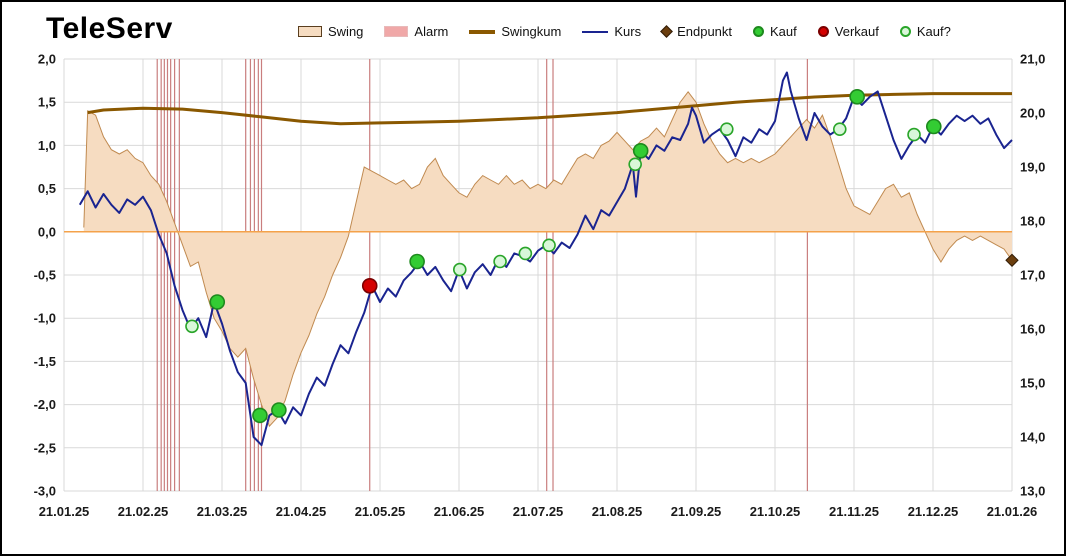 The height and width of the screenshot is (556, 1066). What do you see at coordinates (45, 361) in the screenshot?
I see `y-left-tick-label: -1,5` at bounding box center [45, 361].